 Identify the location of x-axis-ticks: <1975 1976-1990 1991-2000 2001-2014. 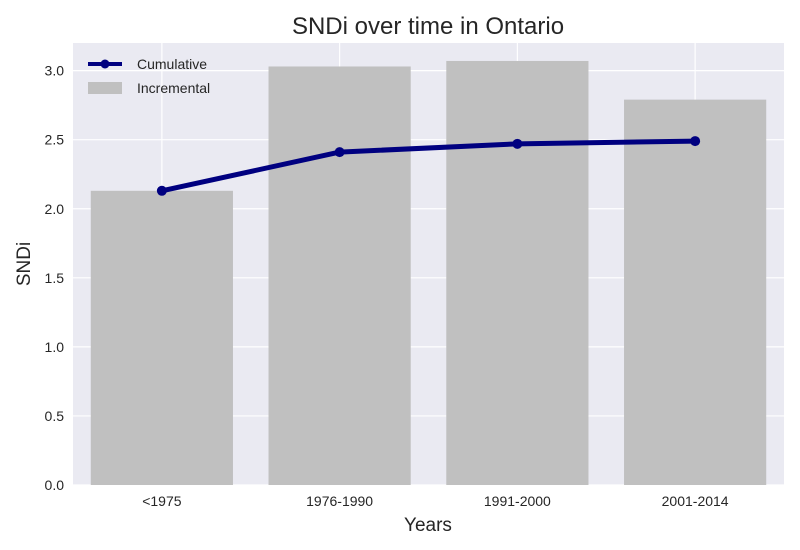
(435, 501).